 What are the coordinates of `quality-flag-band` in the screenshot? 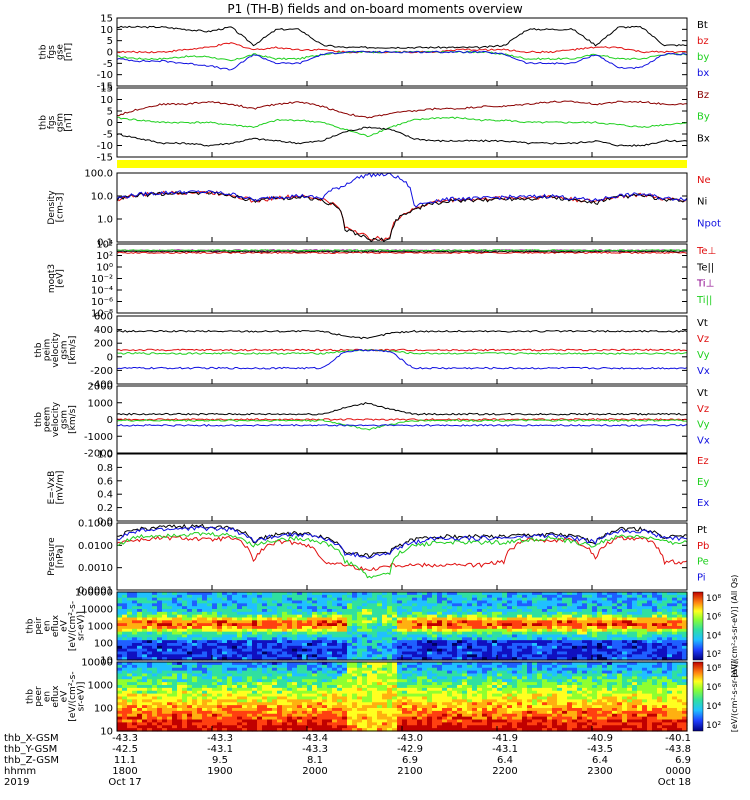 It's located at (402, 164).